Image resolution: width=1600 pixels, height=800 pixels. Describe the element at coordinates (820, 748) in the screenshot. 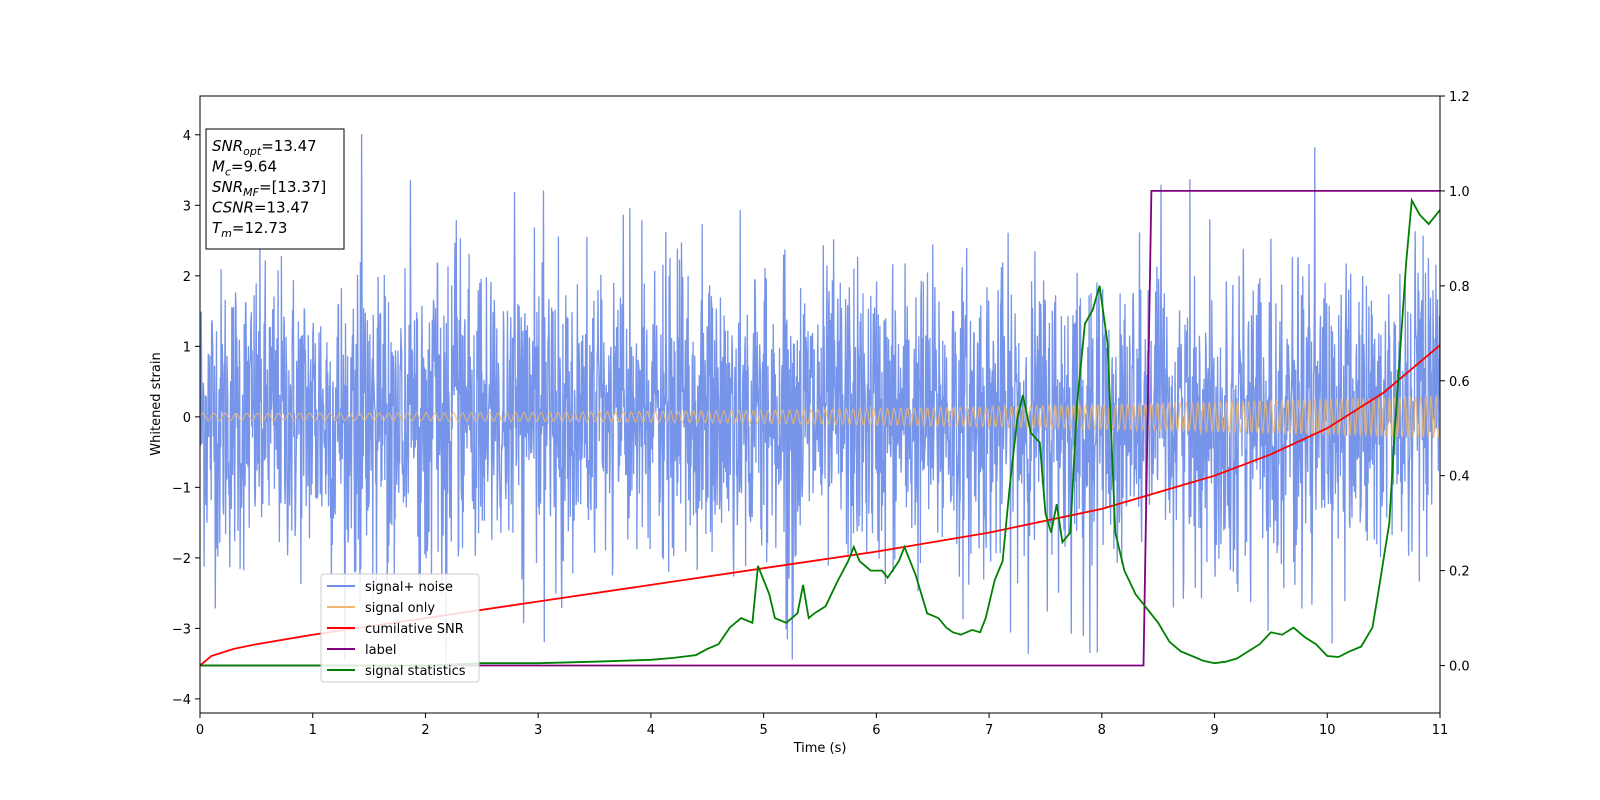

I see `x-axis-label: Time (s)` at that location.